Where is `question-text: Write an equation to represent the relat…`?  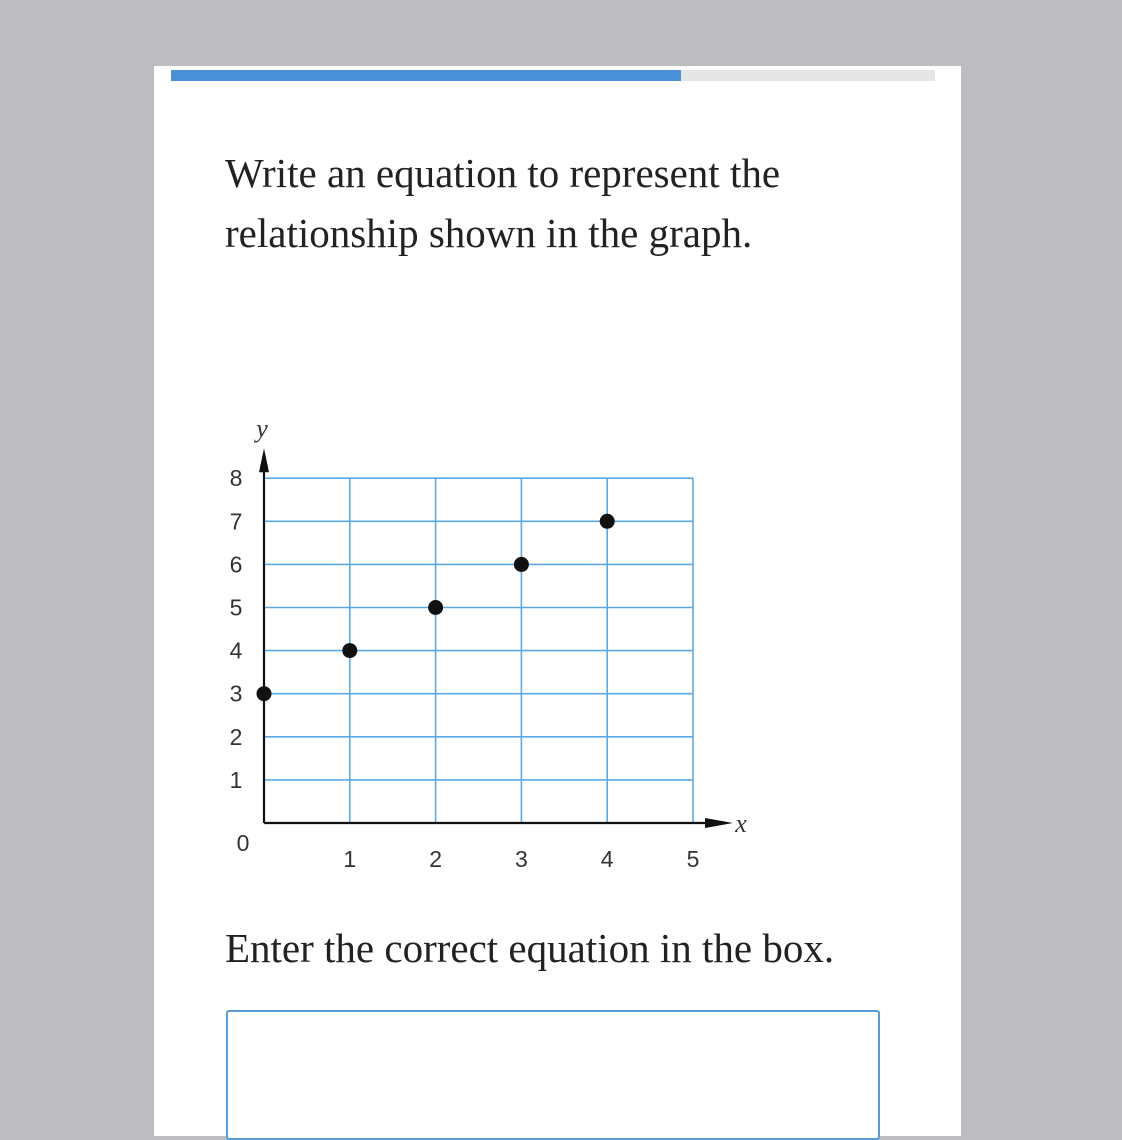 question-text: Write an equation to represent the relat… is located at coordinates (503, 203).